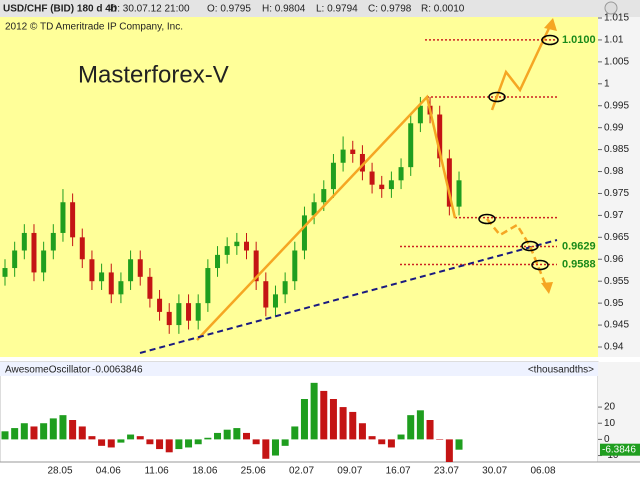 This screenshot has height=480, width=640. I want to click on symbol: USD/CHF (BID) 180 d 4h, so click(60, 9).